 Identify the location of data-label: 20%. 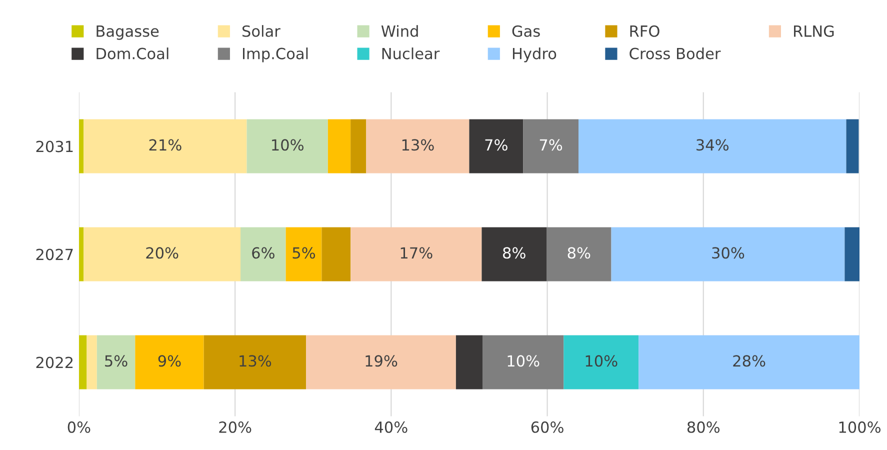
(162, 253).